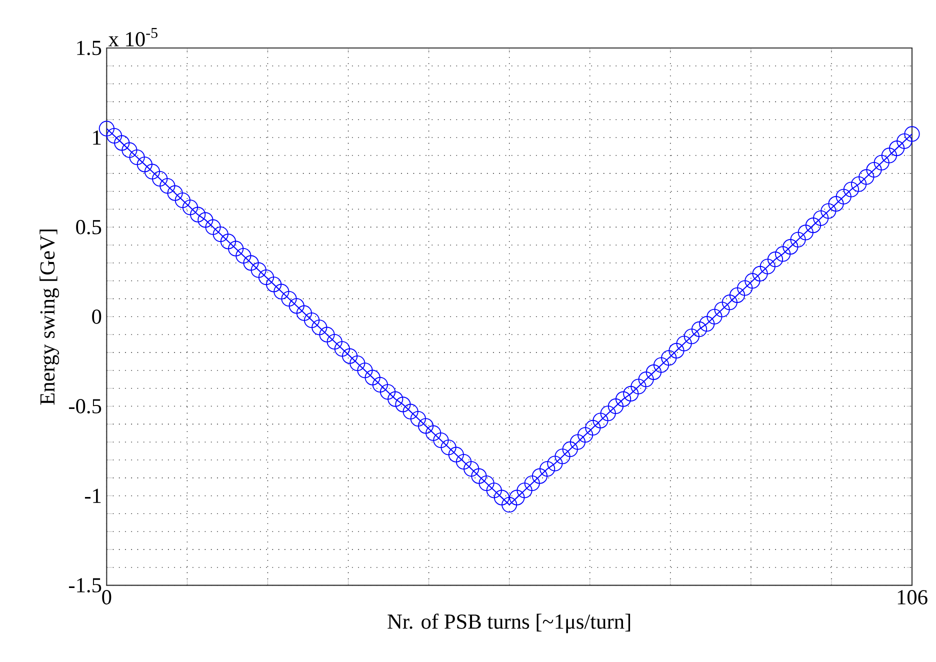 The height and width of the screenshot is (662, 936). What do you see at coordinates (85, 406) in the screenshot?
I see `y-tick-label: -0.5` at bounding box center [85, 406].